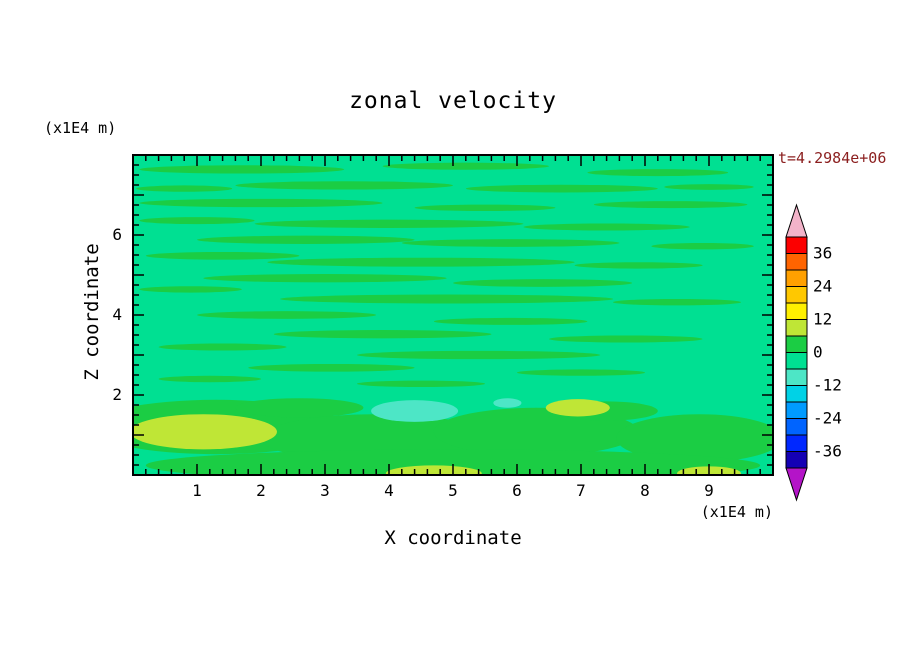 This screenshot has width=904, height=654. I want to click on colorbar-label: -36, so click(827, 451).